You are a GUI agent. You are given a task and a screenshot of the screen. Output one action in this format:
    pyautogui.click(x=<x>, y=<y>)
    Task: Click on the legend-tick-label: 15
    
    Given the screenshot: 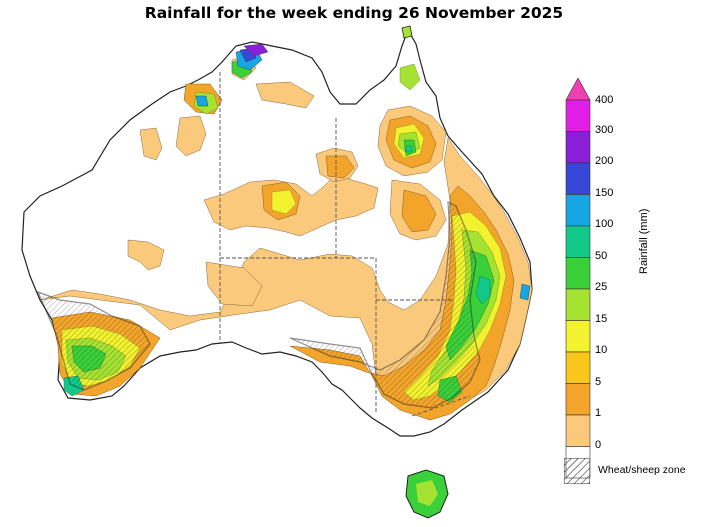 What is the action you would take?
    pyautogui.click(x=601, y=318)
    